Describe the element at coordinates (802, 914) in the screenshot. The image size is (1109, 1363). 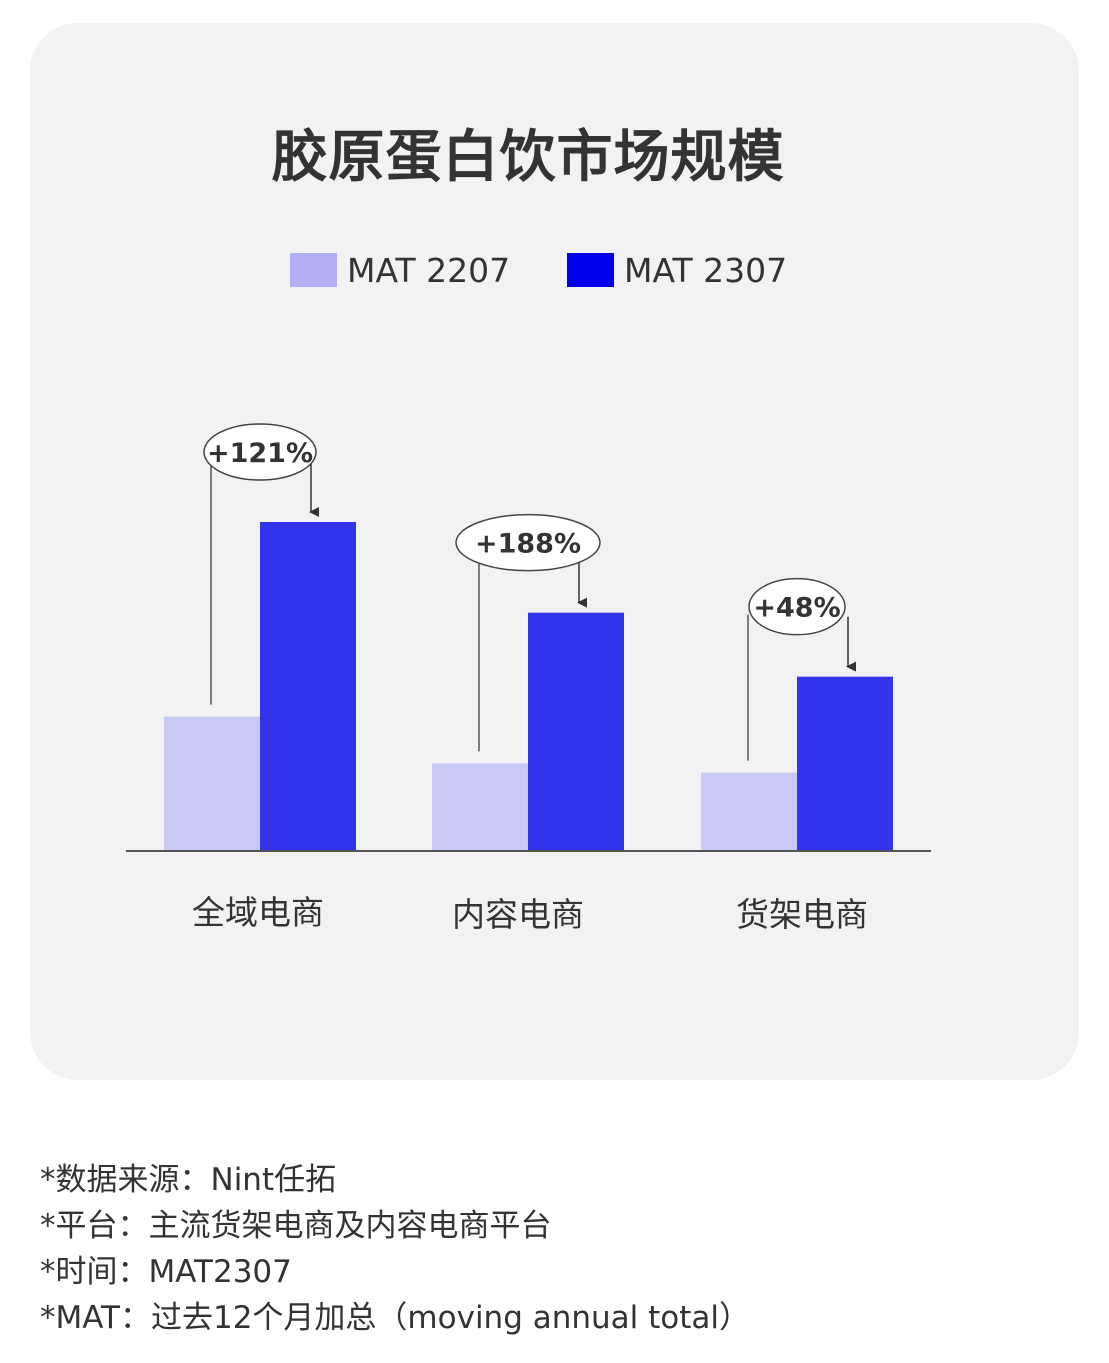
I see `category-label-3: 货架电商` at that location.